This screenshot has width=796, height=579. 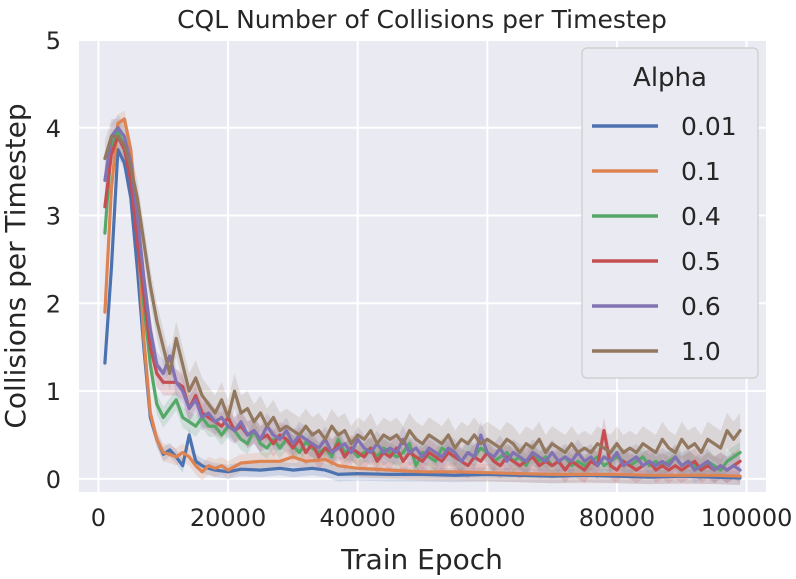 I want to click on legend-title: Alpha, so click(x=670, y=78).